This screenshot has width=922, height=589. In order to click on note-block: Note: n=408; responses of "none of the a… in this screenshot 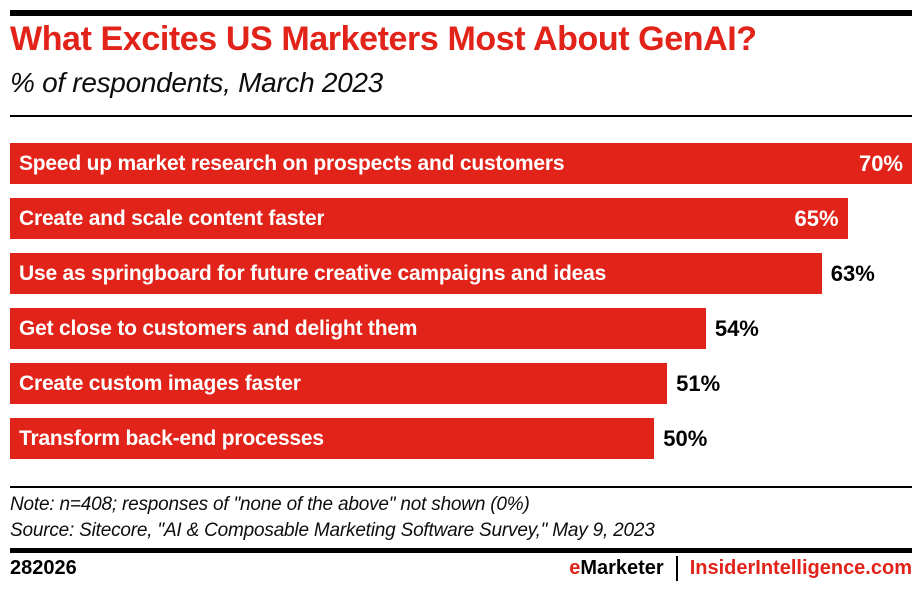, I will do `click(461, 518)`.